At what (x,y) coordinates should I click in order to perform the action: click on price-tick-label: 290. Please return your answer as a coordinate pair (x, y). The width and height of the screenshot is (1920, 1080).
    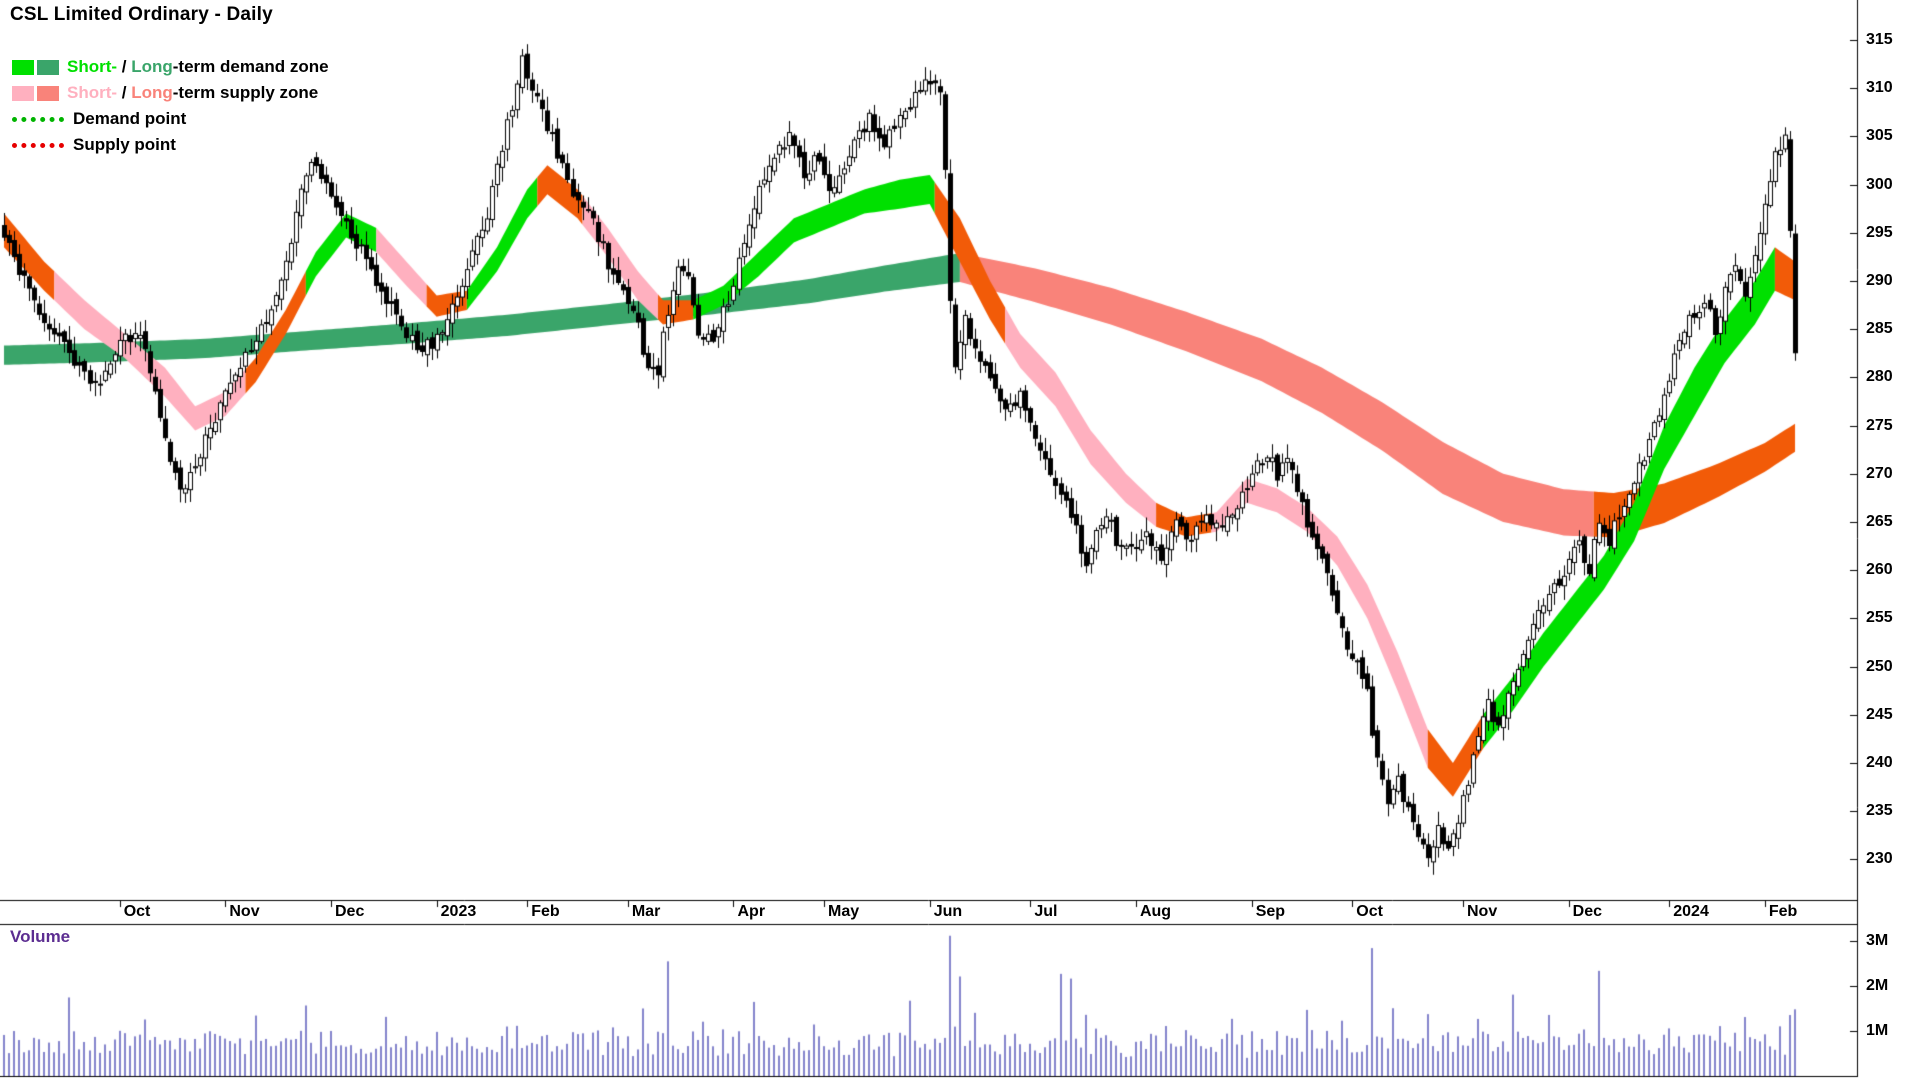
    Looking at the image, I should click on (1879, 280).